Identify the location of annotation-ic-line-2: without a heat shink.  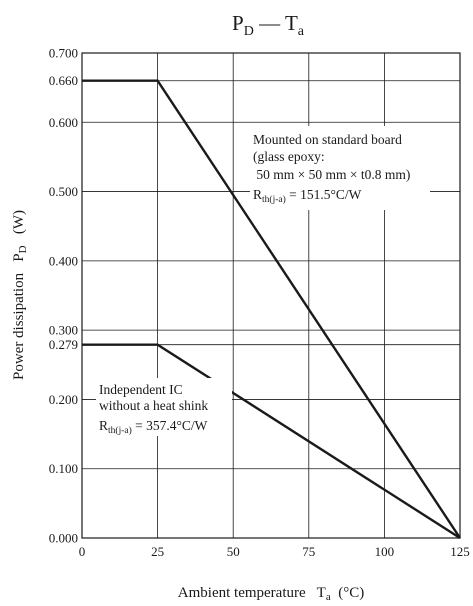
(153, 405).